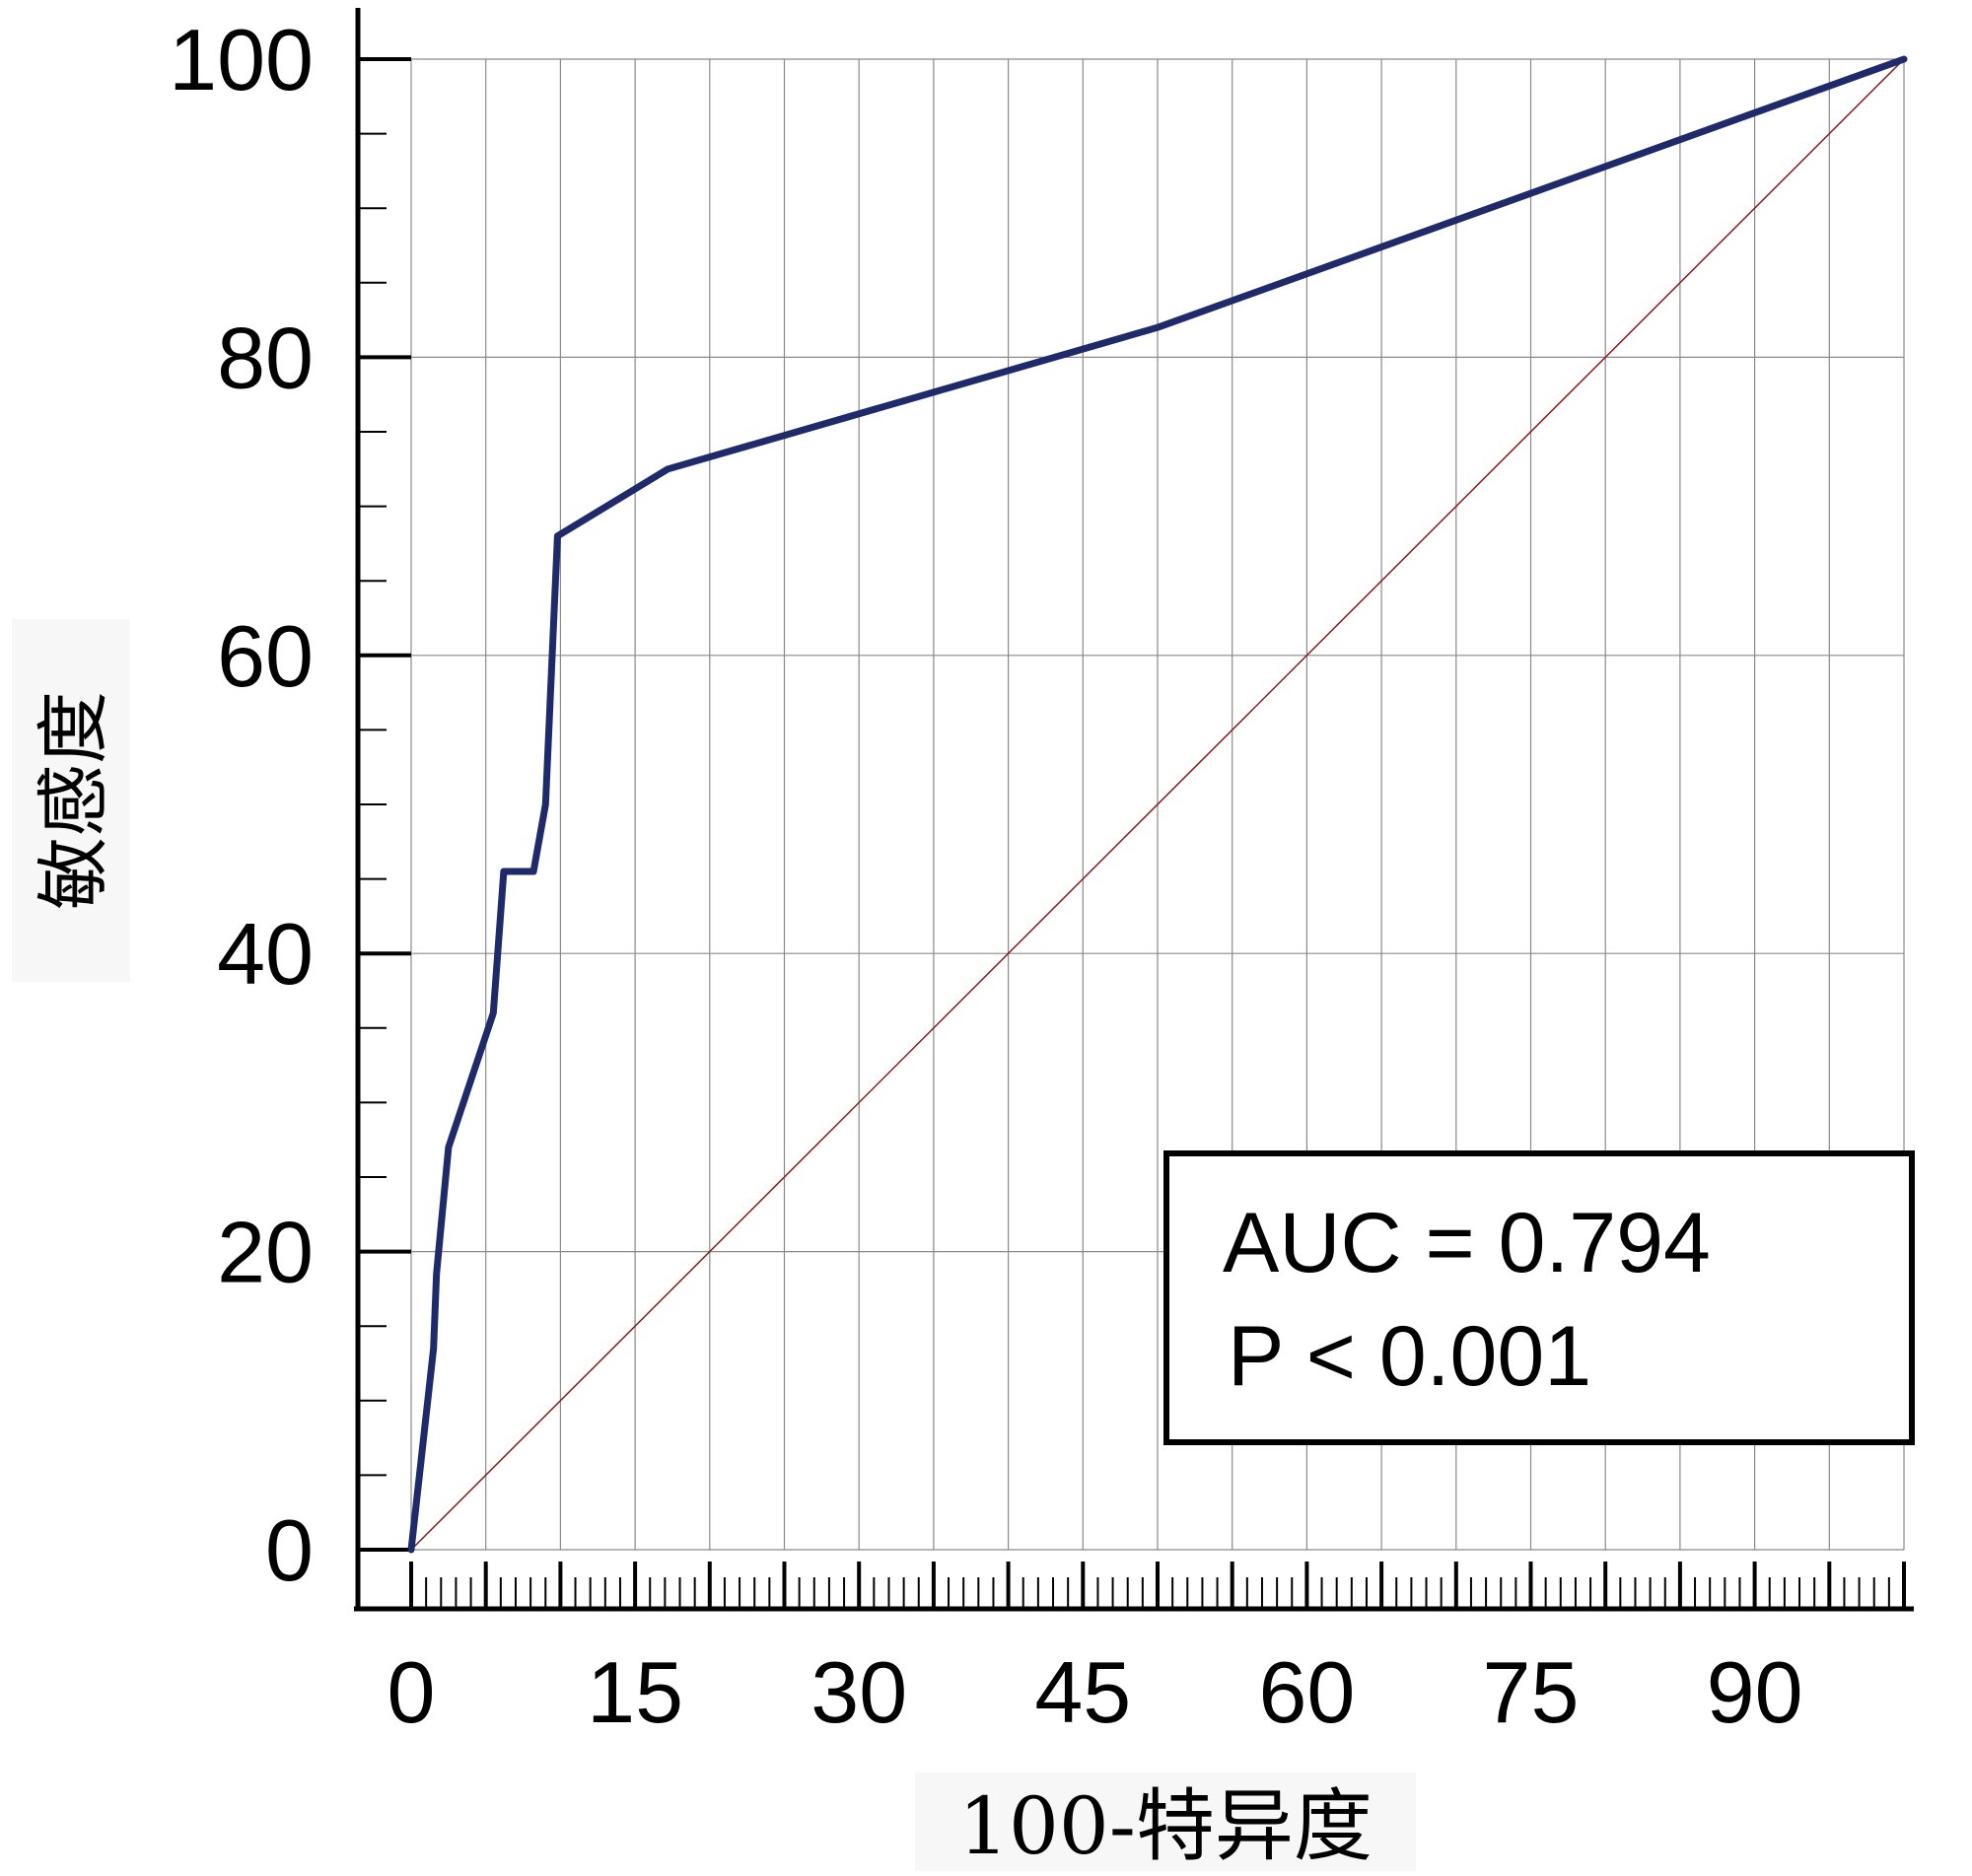 Image resolution: width=1972 pixels, height=1876 pixels. Describe the element at coordinates (265, 954) in the screenshot. I see `y-tick-label: 40` at that location.